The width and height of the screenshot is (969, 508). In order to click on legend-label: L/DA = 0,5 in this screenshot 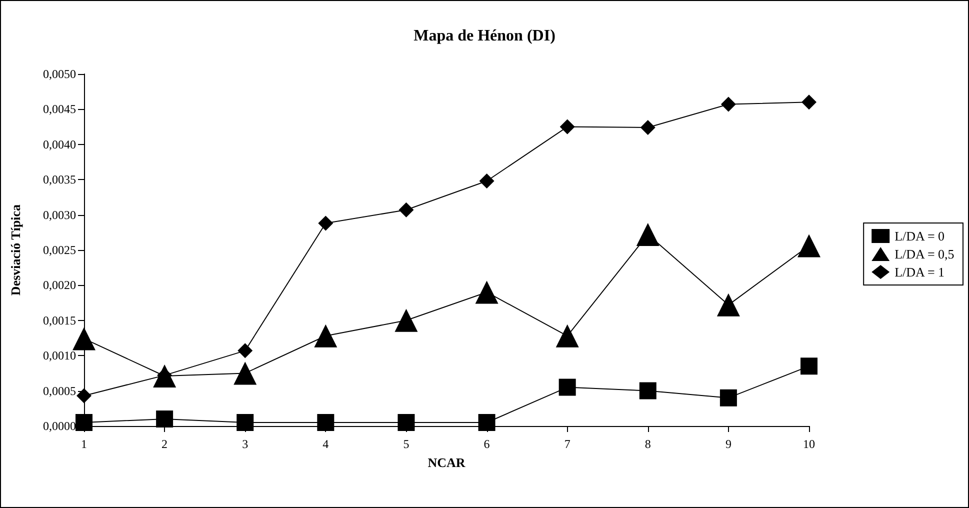, I will do `click(924, 254)`.